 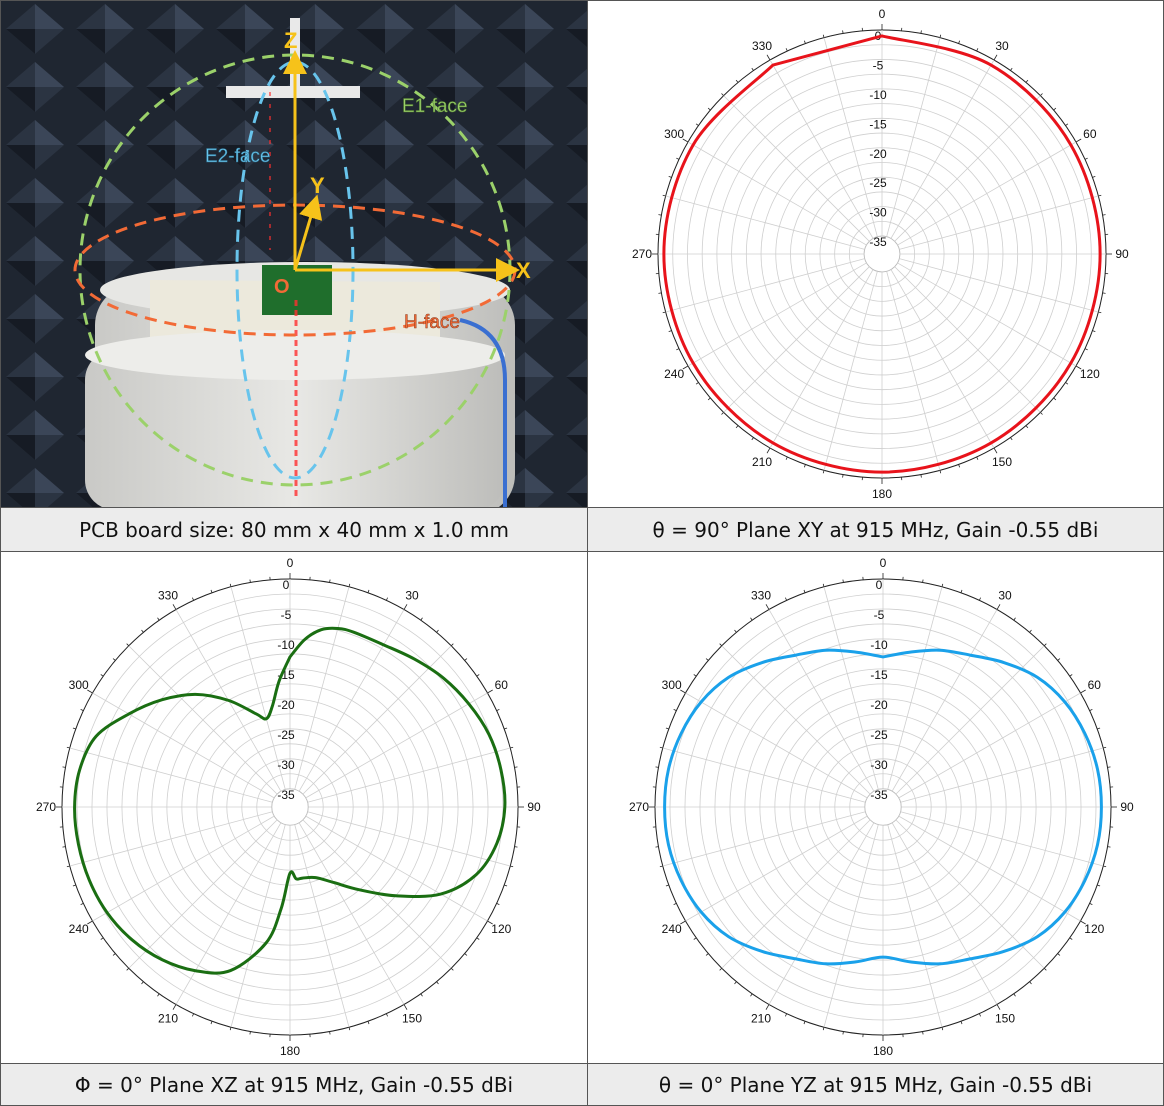 I want to click on radial-tick-label: -30, so click(x=879, y=765).